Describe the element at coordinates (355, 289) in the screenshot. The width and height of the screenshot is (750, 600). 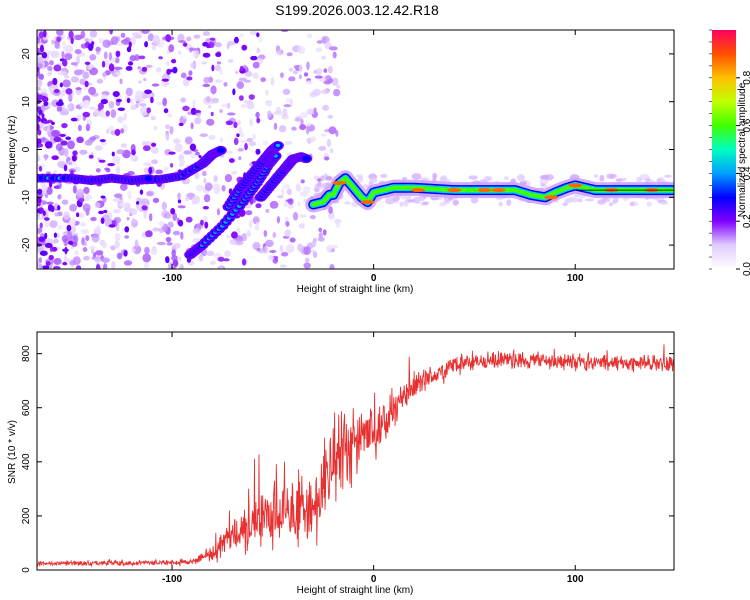
I see `spectrogram-xlabel: Height of straight line (km)` at that location.